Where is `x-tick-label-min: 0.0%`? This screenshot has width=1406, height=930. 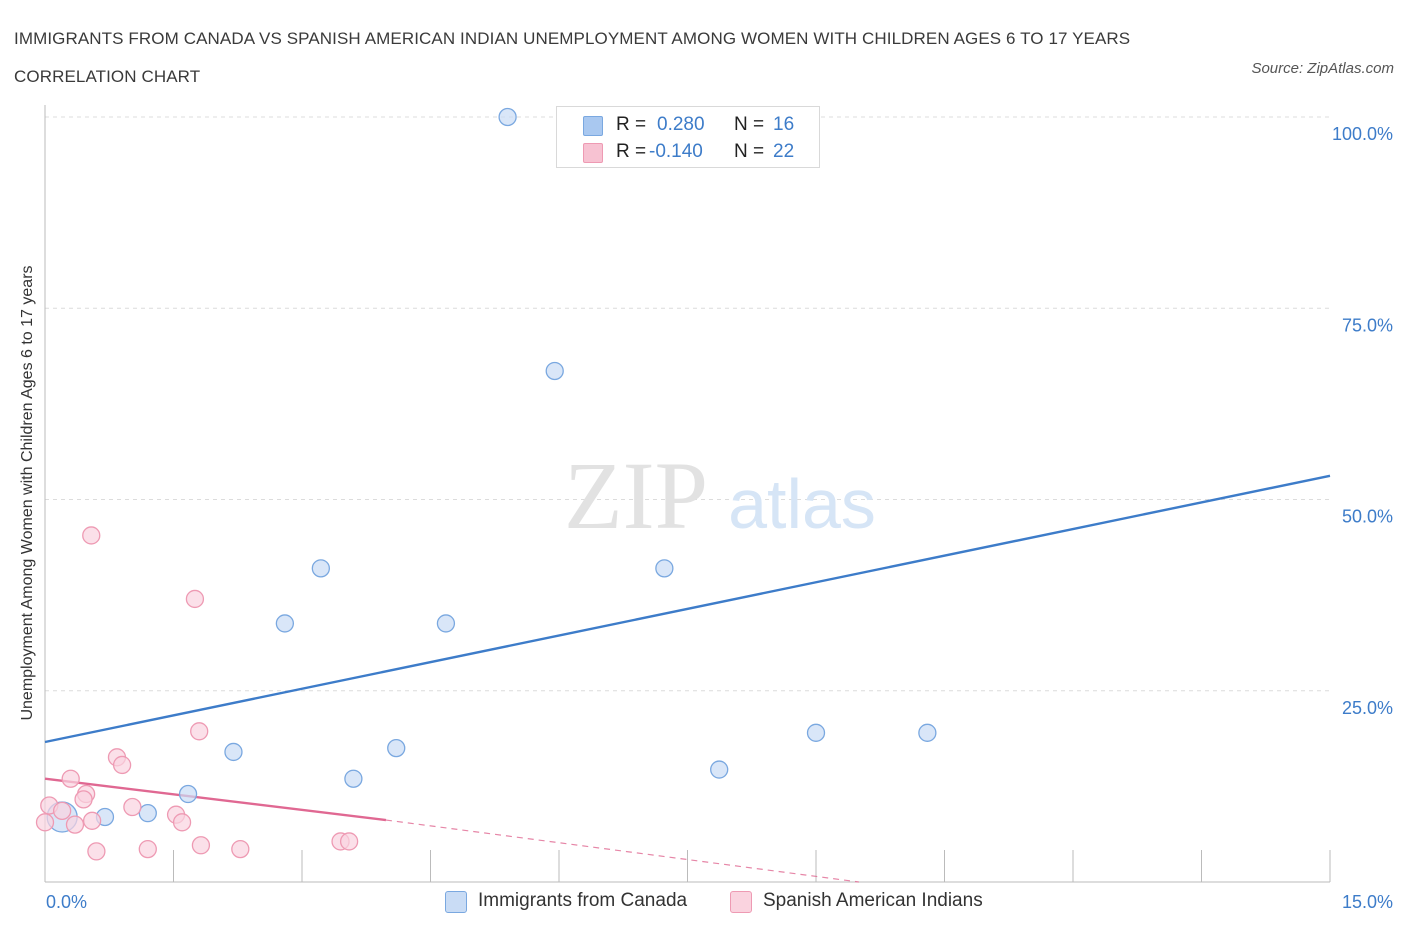
x-tick-label-min: 0.0% is located at coordinates (66, 902).